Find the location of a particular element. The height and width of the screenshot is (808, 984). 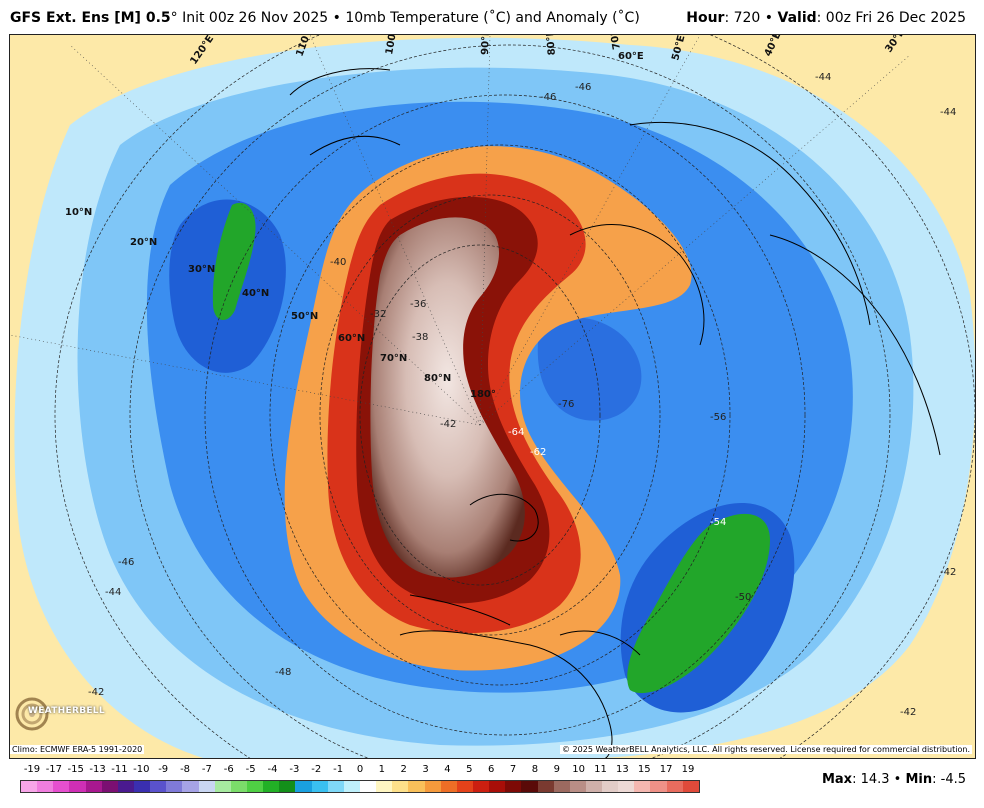

lat-label-50n: 50°N is located at coordinates (304, 316).